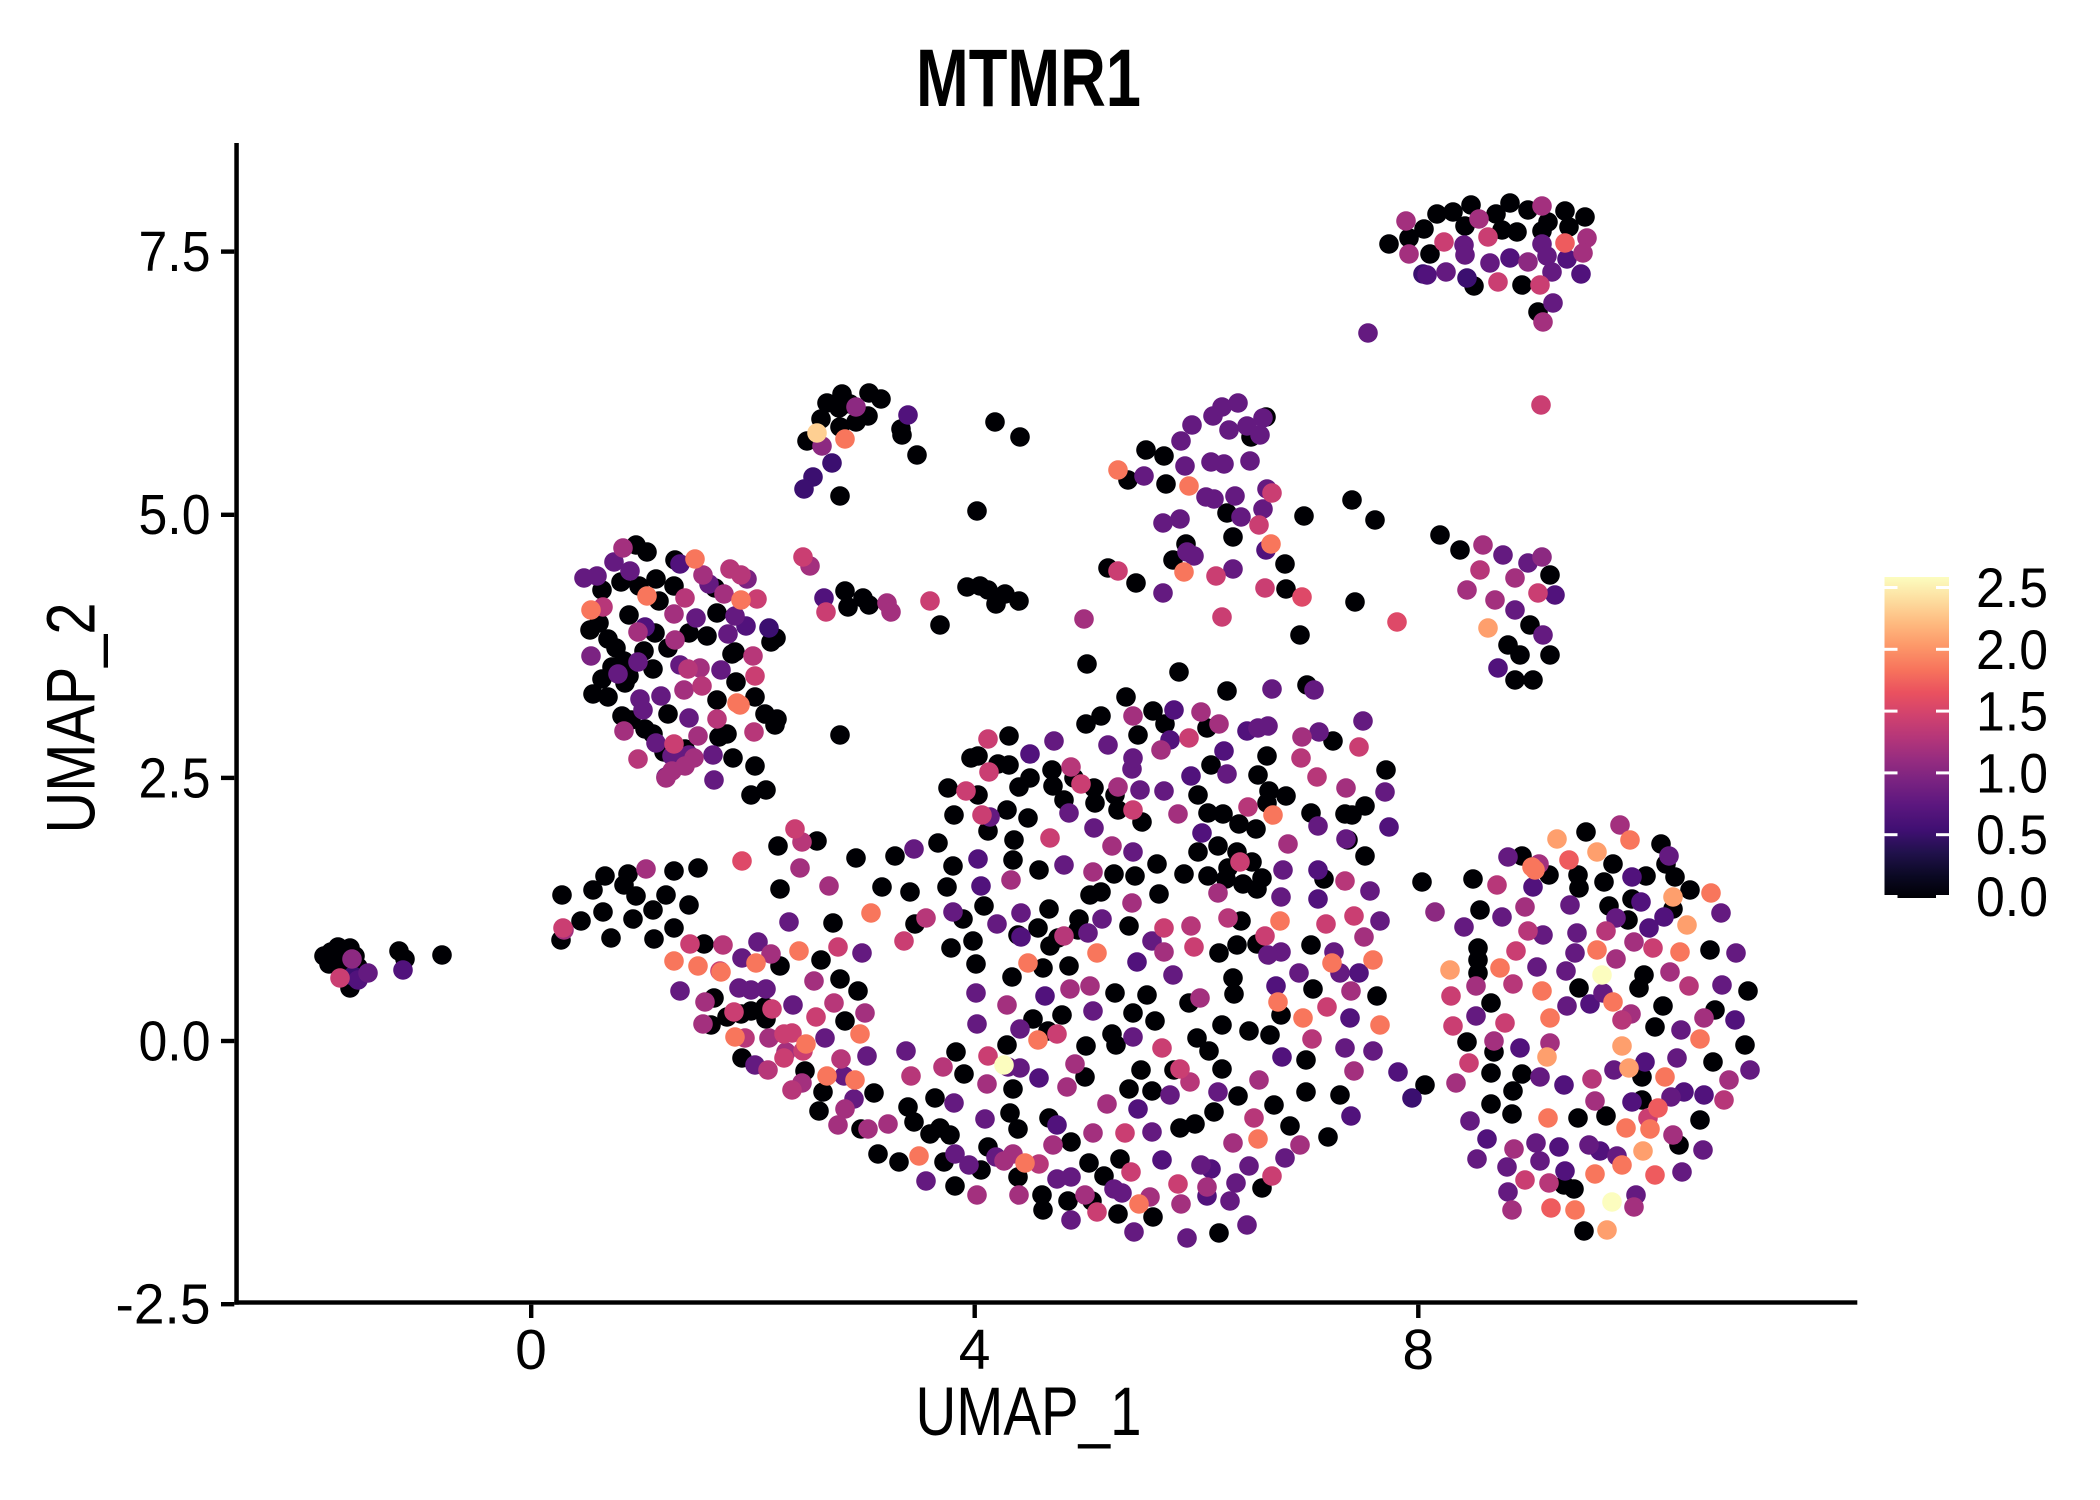 The height and width of the screenshot is (1500, 2100). What do you see at coordinates (1029, 1411) in the screenshot?
I see `svg-text: UMAP_1` at bounding box center [1029, 1411].